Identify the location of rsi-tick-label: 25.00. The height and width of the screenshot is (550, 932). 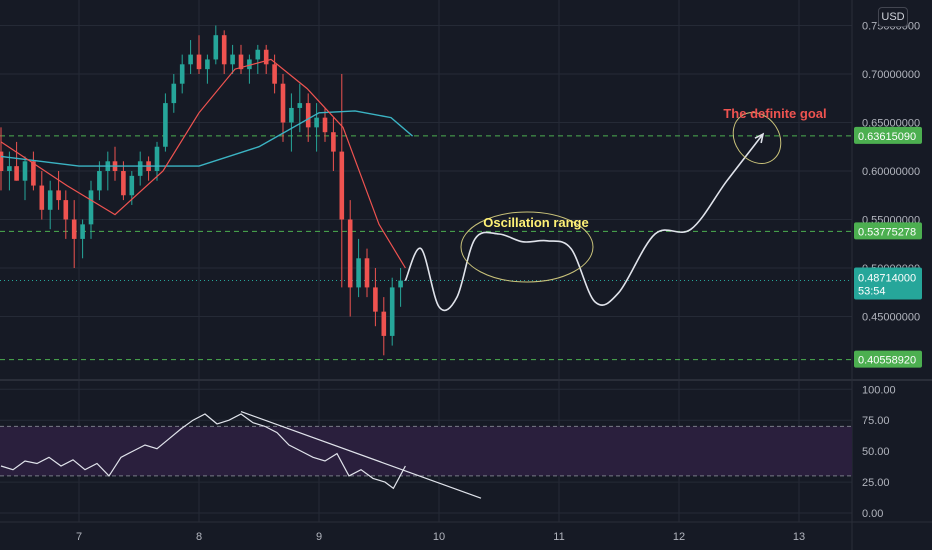
(876, 483).